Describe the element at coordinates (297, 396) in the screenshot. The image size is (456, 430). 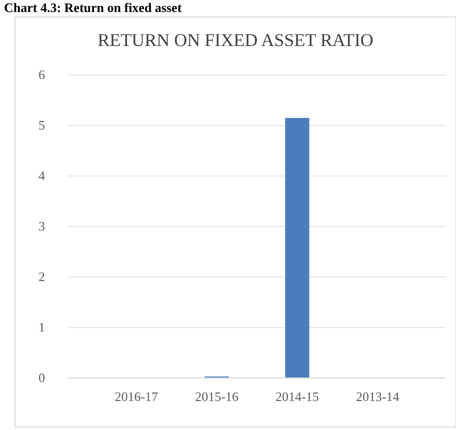
I see `x-tick-label: 2014-15` at that location.